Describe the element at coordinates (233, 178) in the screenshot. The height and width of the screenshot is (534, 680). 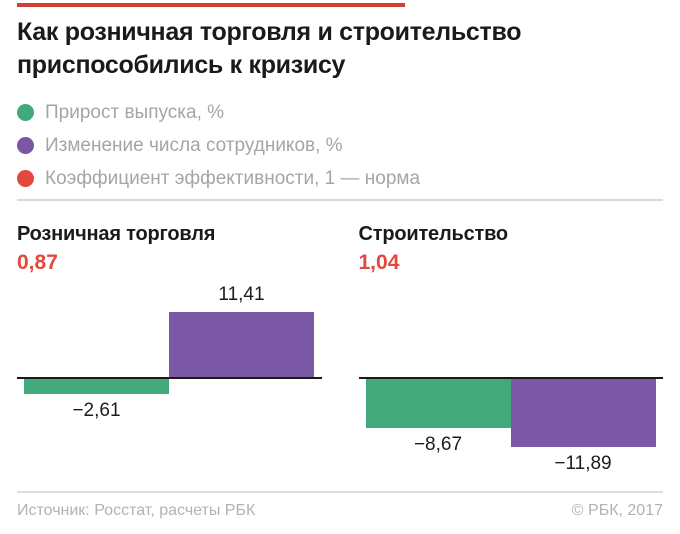
I see `legend-item-label: Коэффициент эффективности, 1 — норма` at that location.